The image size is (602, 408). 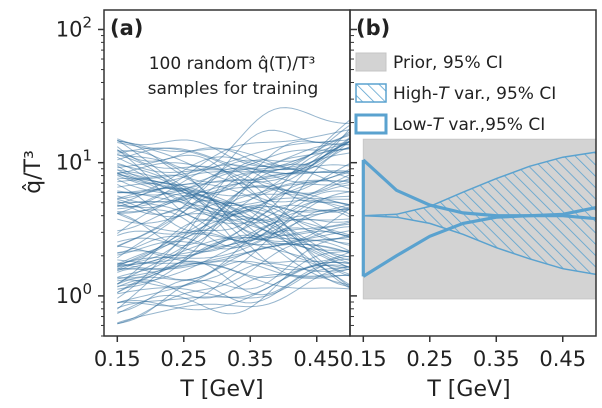 I want to click on high-t-lower, so click(x=479, y=245).